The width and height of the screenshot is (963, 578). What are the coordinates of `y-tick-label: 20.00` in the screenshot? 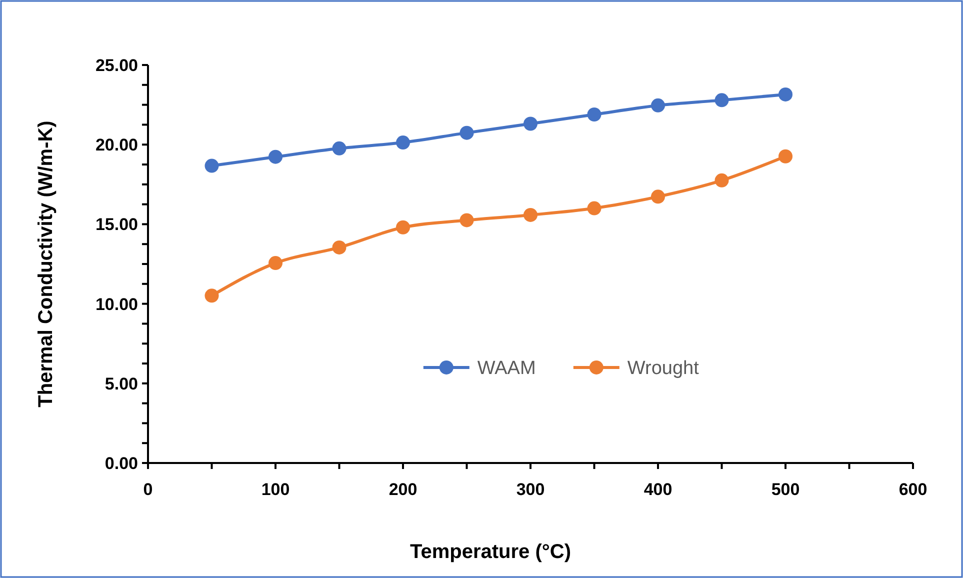 It's located at (116, 145).